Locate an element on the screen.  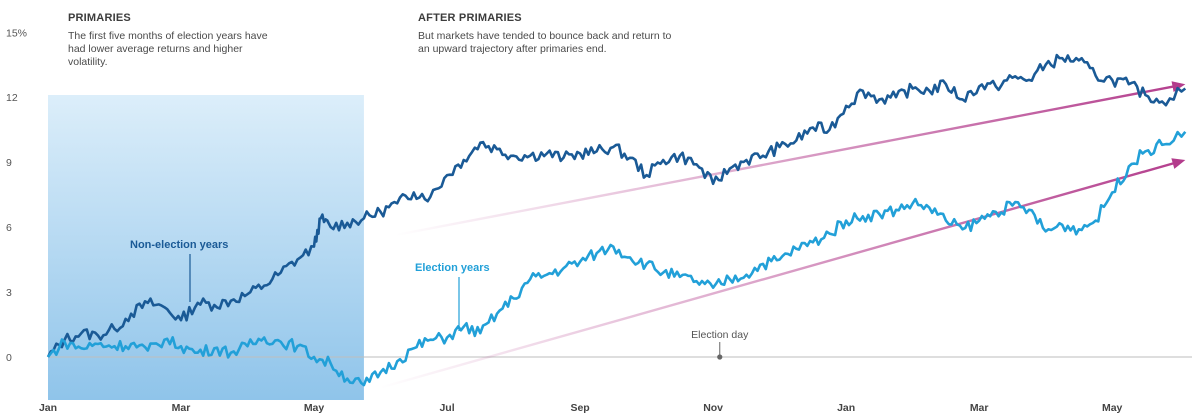
series-label-non-election: Non-election years is located at coordinates (179, 245).